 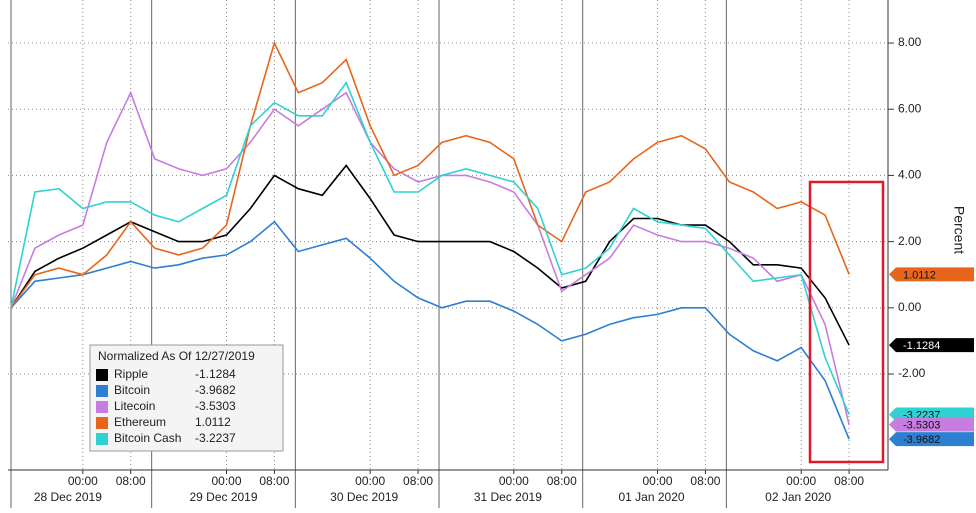 What do you see at coordinates (132, 390) in the screenshot?
I see `legend-label: Bitcoin` at bounding box center [132, 390].